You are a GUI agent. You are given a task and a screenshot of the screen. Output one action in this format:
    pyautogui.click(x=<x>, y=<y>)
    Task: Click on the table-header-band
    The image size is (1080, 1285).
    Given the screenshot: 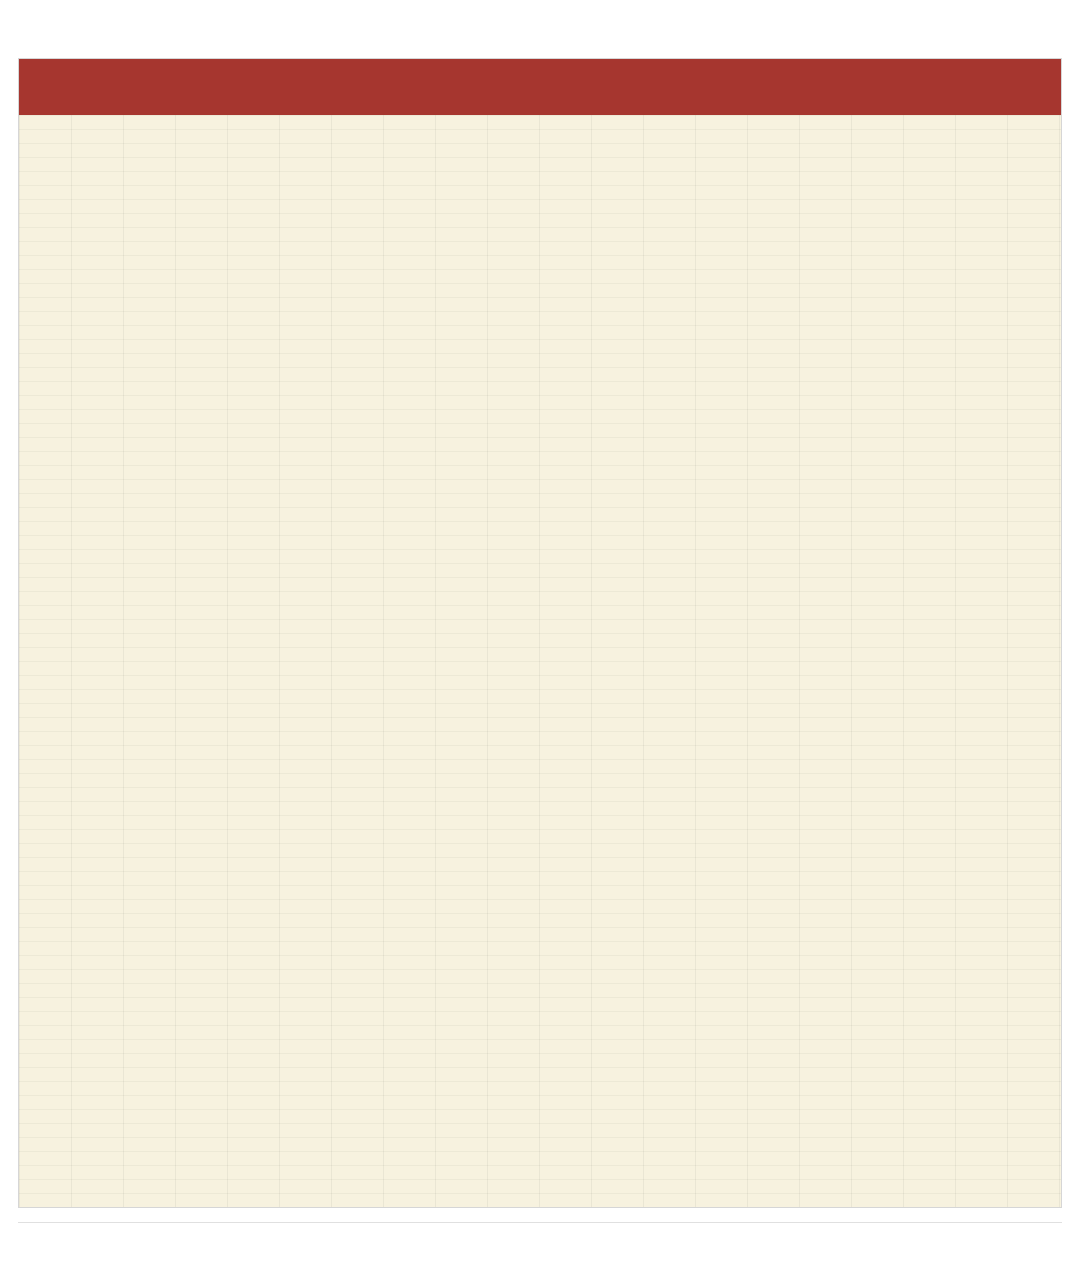 What is the action you would take?
    pyautogui.click(x=540, y=87)
    